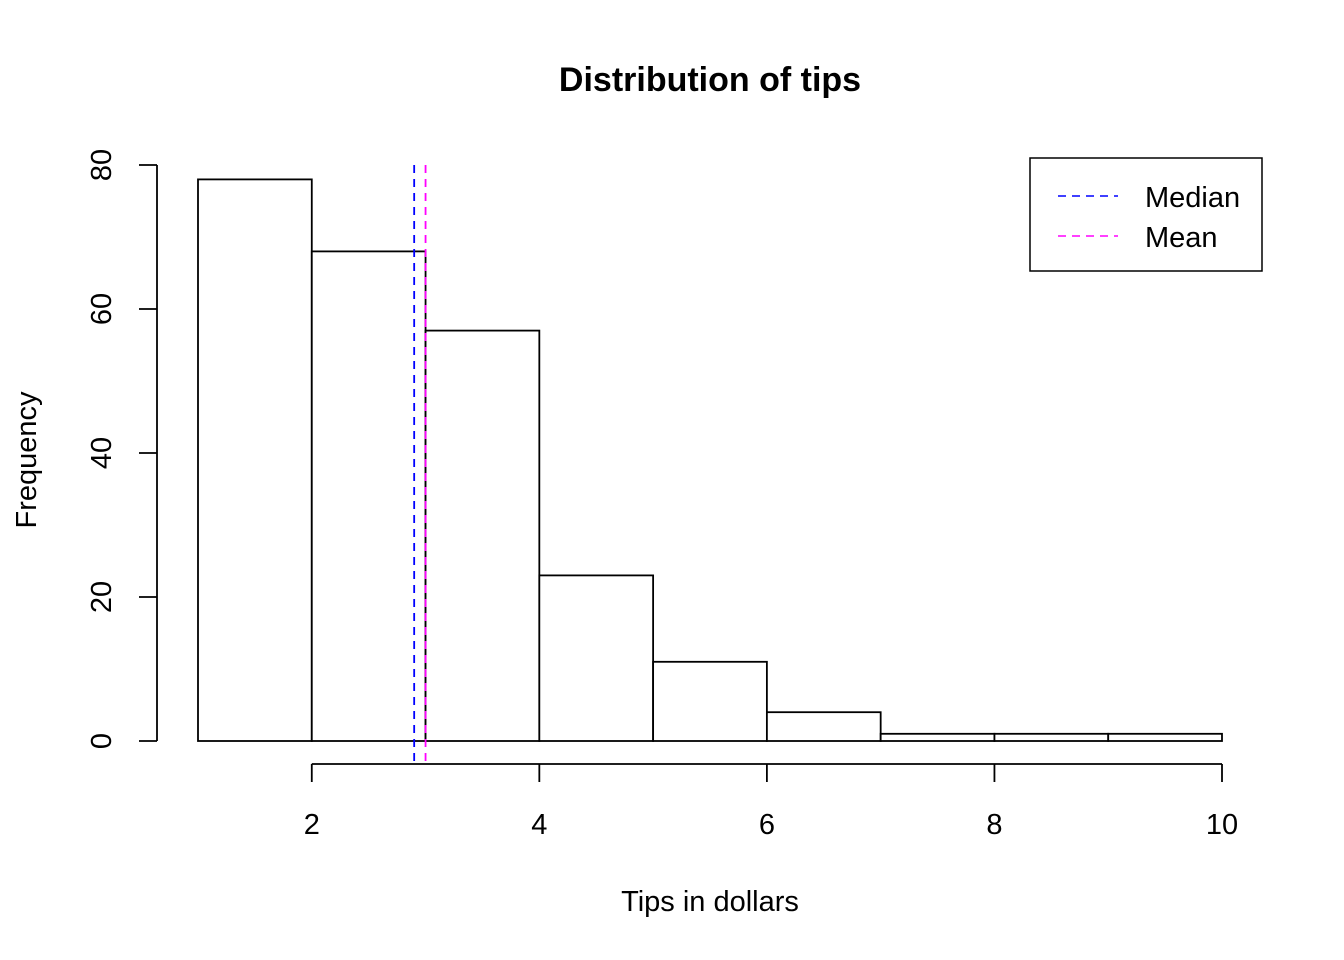 Image resolution: width=1344 pixels, height=960 pixels. What do you see at coordinates (771, 802) in the screenshot?
I see `x-axis: 2 4 6 8 10` at bounding box center [771, 802].